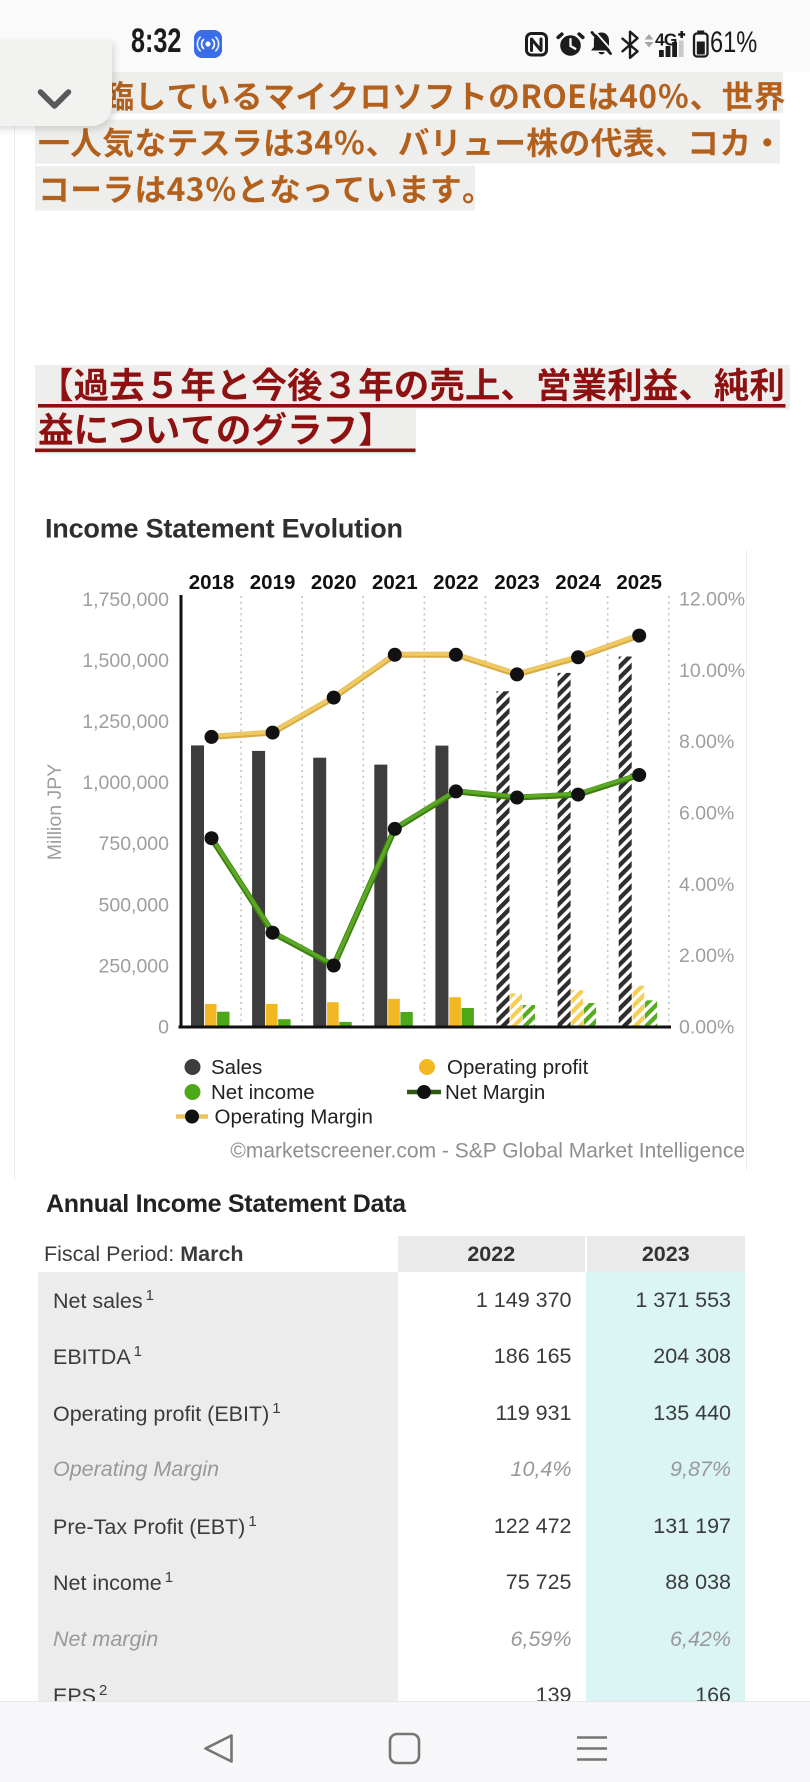  I want to click on svg-text: 1,000,000, so click(125, 783).